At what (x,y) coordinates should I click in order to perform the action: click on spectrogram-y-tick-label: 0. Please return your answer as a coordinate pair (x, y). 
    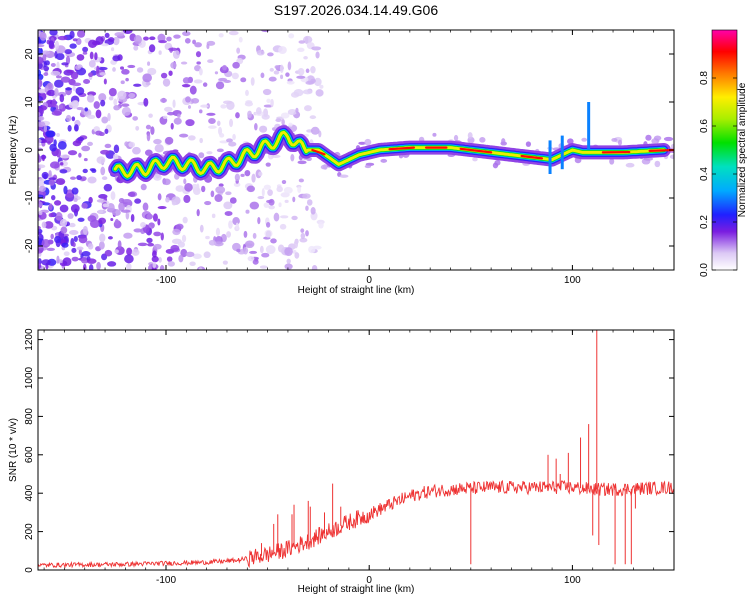
    Looking at the image, I should click on (29, 150).